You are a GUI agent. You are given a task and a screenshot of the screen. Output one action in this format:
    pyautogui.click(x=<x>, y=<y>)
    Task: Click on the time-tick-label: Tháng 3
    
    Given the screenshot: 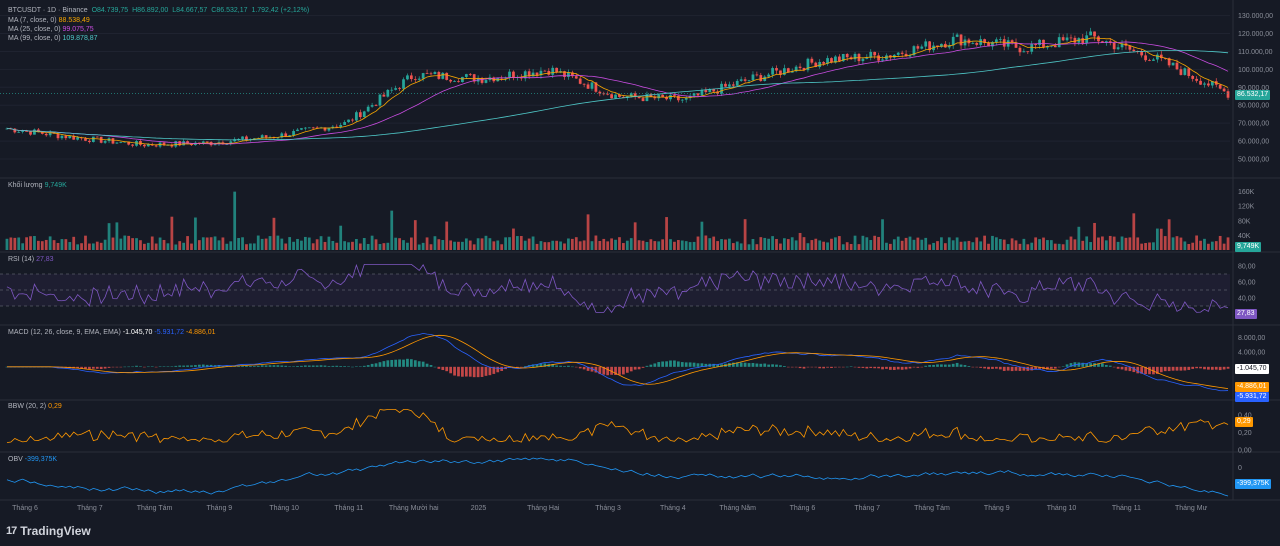 What is the action you would take?
    pyautogui.click(x=608, y=508)
    